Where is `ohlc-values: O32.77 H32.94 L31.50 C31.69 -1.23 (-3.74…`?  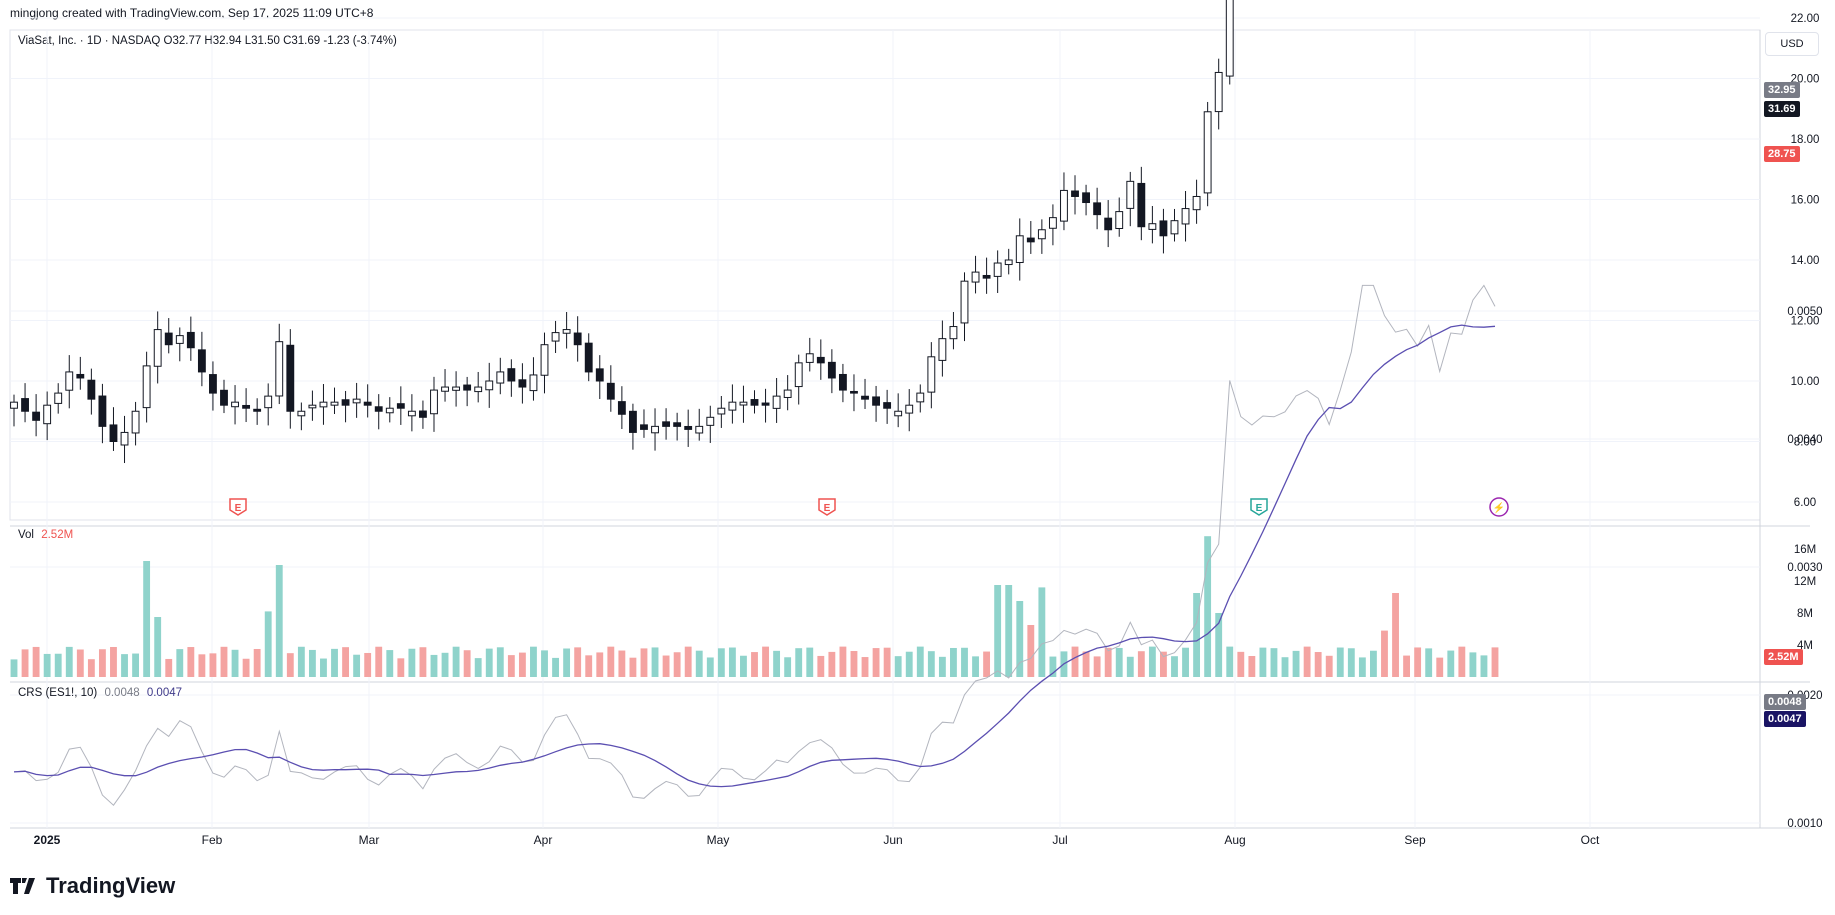 ohlc-values: O32.77 H32.94 L31.50 C31.69 -1.23 (-3.74… is located at coordinates (280, 41).